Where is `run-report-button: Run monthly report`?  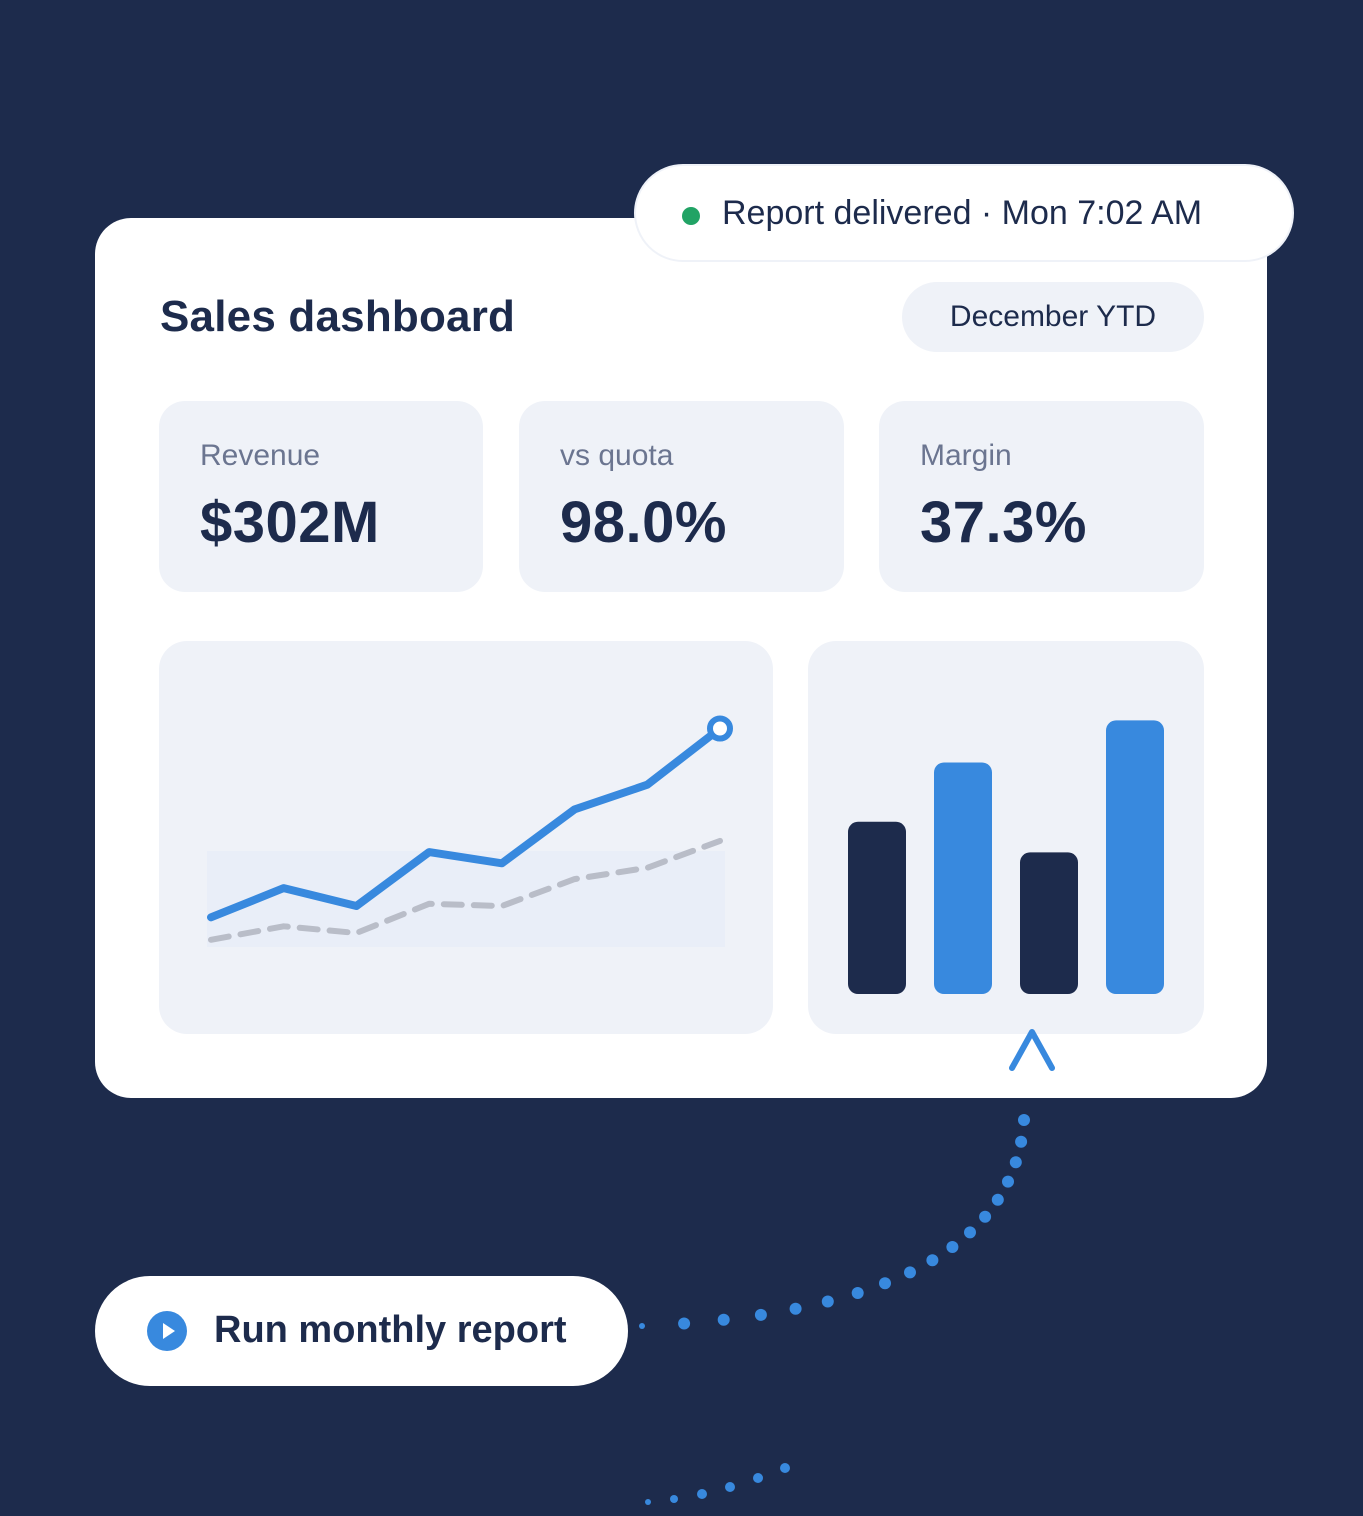
run-report-button: Run monthly report is located at coordinates (361, 1331).